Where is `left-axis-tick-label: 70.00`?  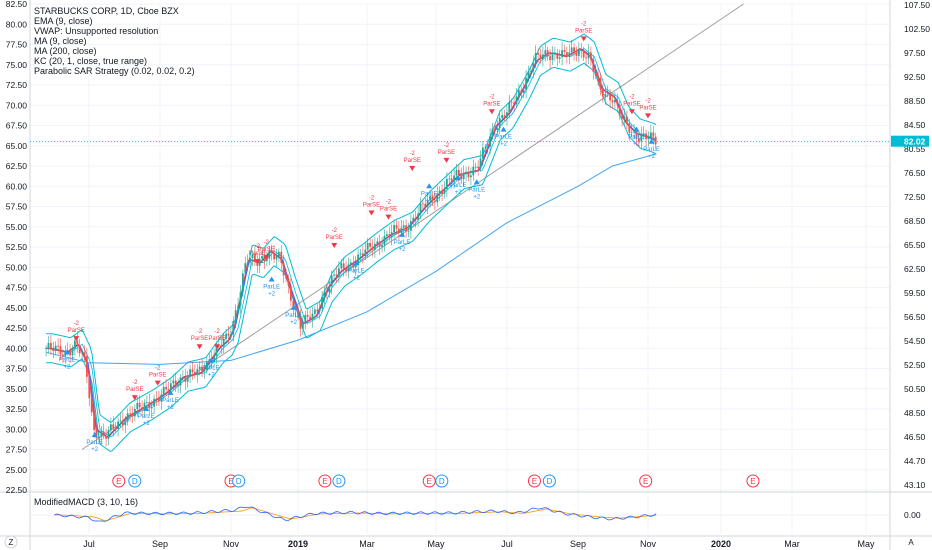
left-axis-tick-label: 70.00 is located at coordinates (17, 105).